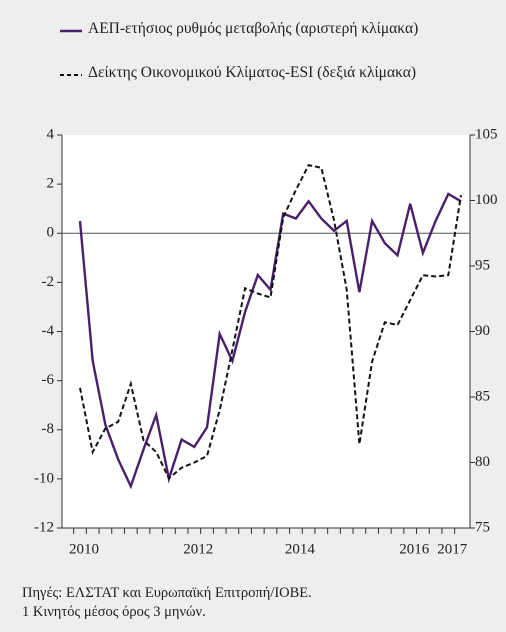 The height and width of the screenshot is (632, 506). What do you see at coordinates (44, 527) in the screenshot?
I see `y-tick-label: -12` at bounding box center [44, 527].